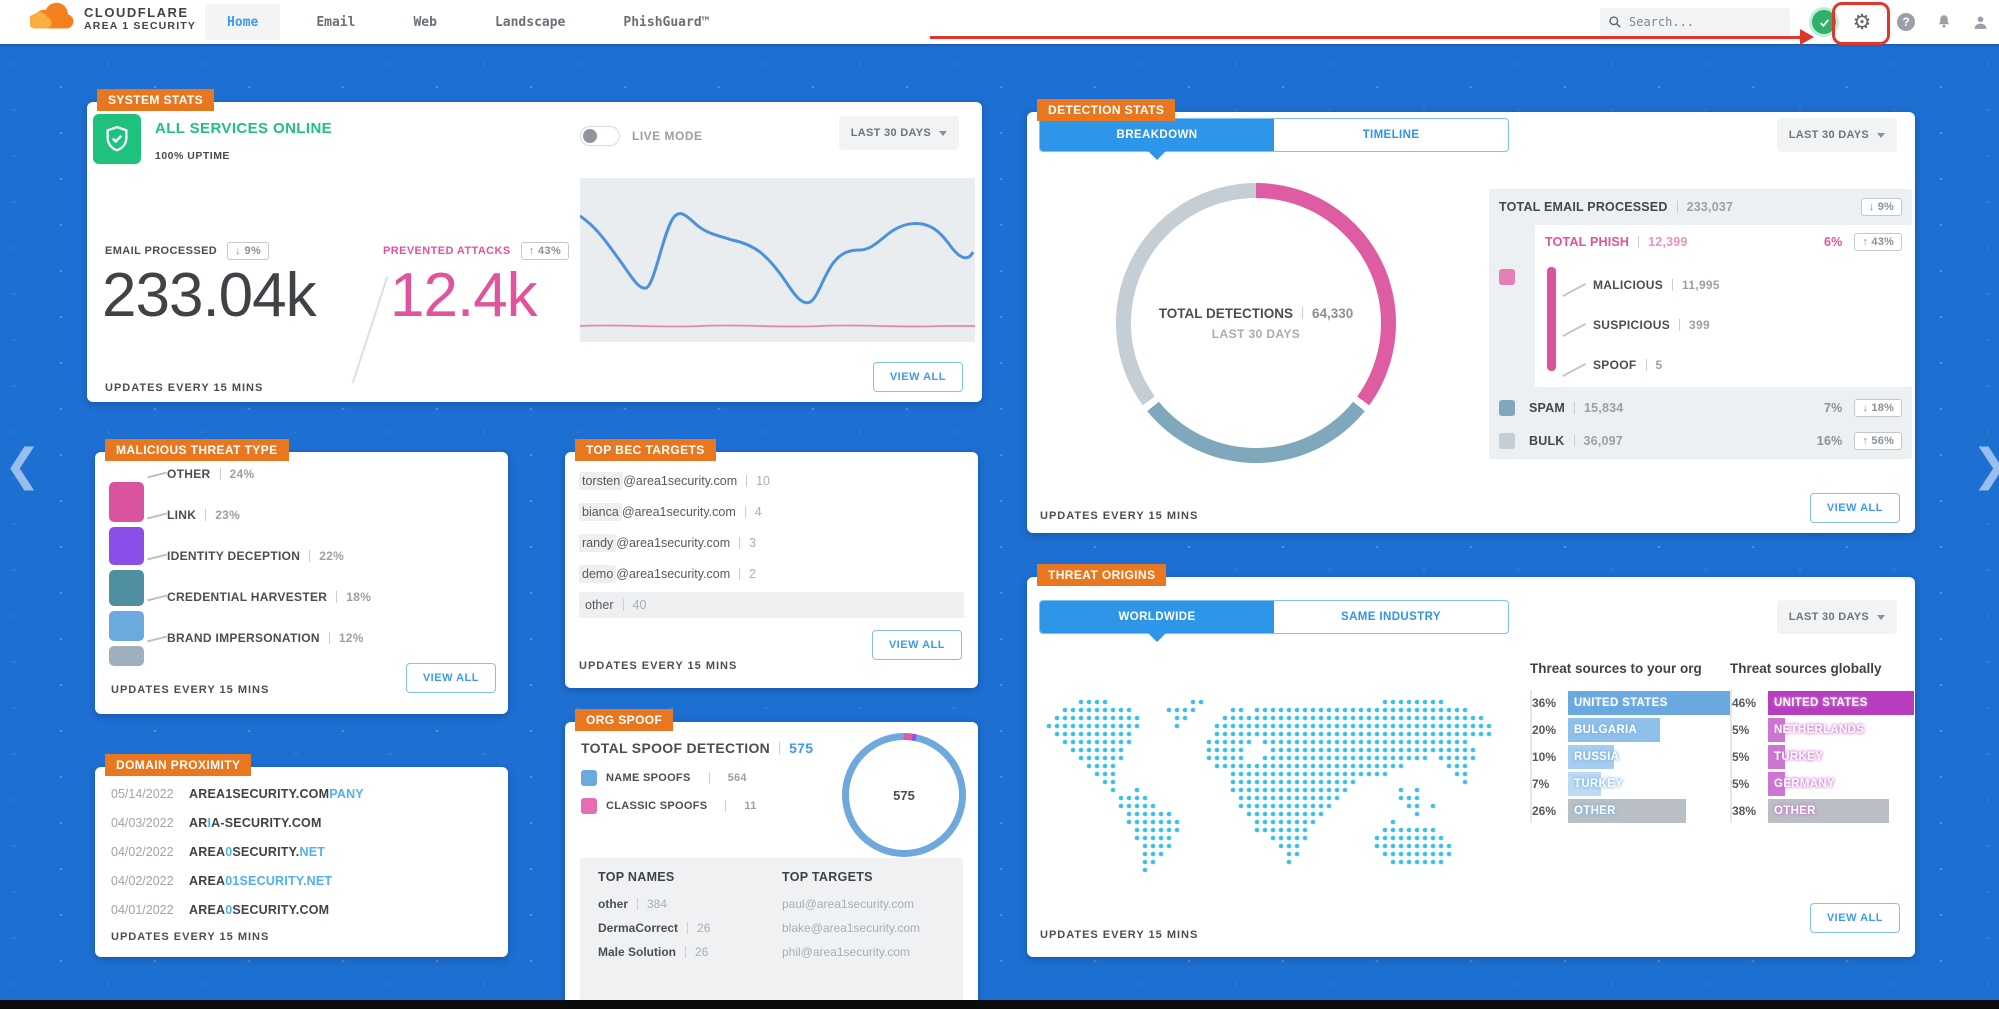  What do you see at coordinates (126, 574) in the screenshot?
I see `threat-type-stacked-bar` at bounding box center [126, 574].